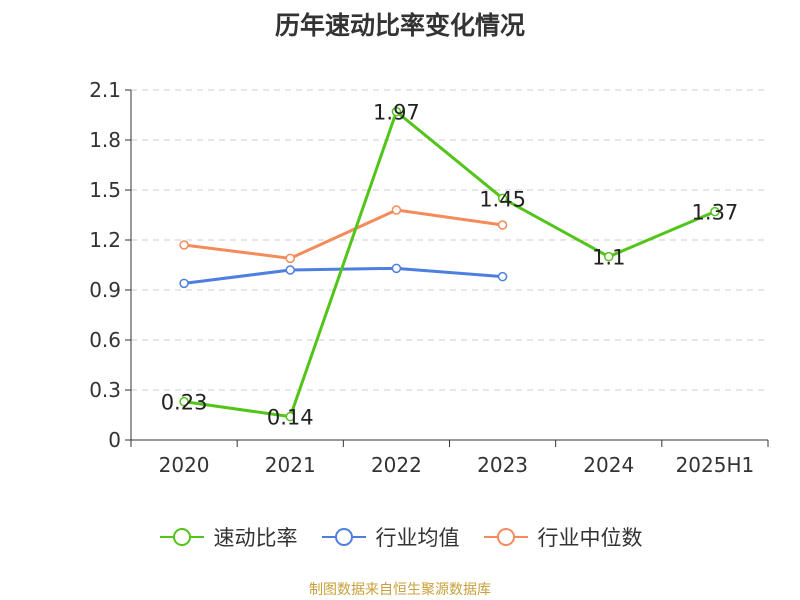 This screenshot has width=800, height=600. I want to click on data-label: 0.23, so click(184, 403).